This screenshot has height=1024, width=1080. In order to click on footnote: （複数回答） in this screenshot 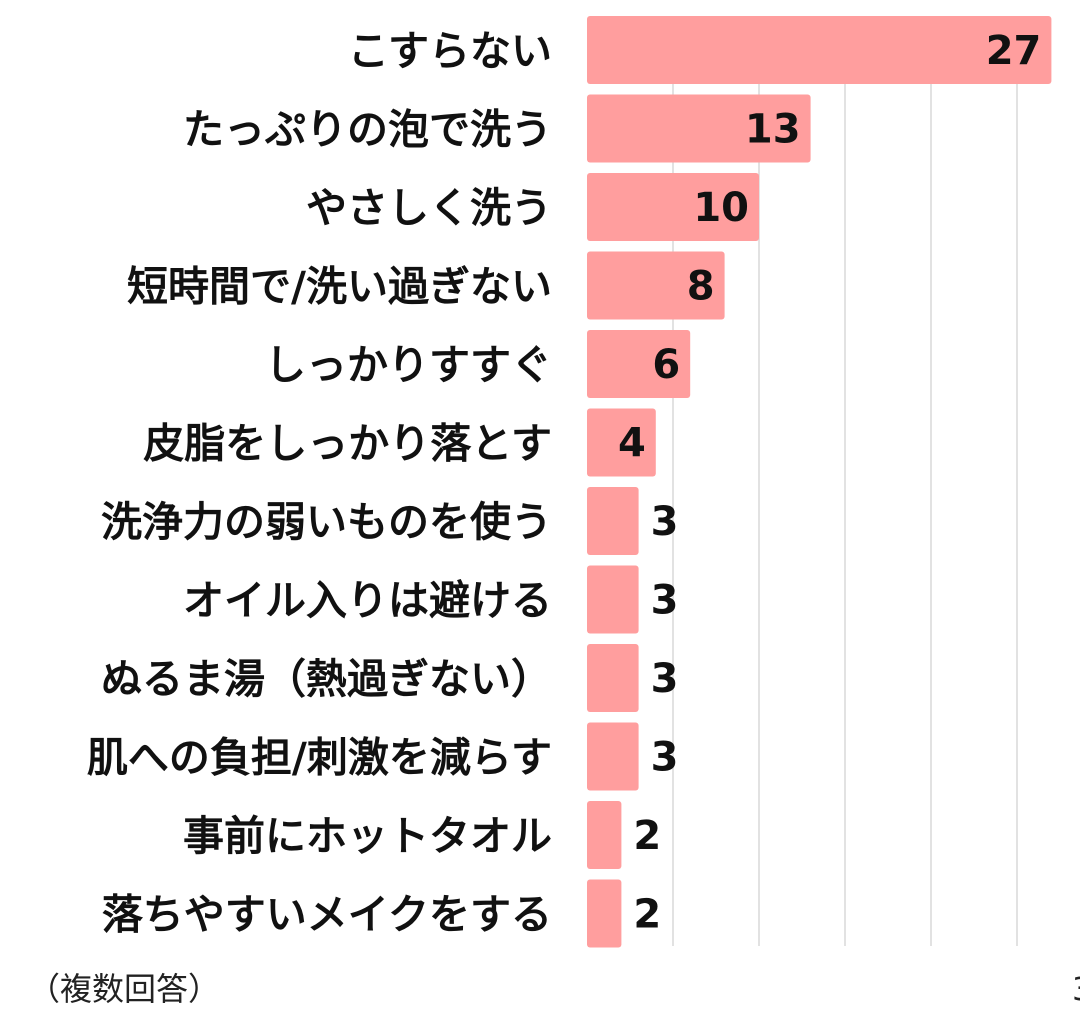, I will do `click(124, 989)`.